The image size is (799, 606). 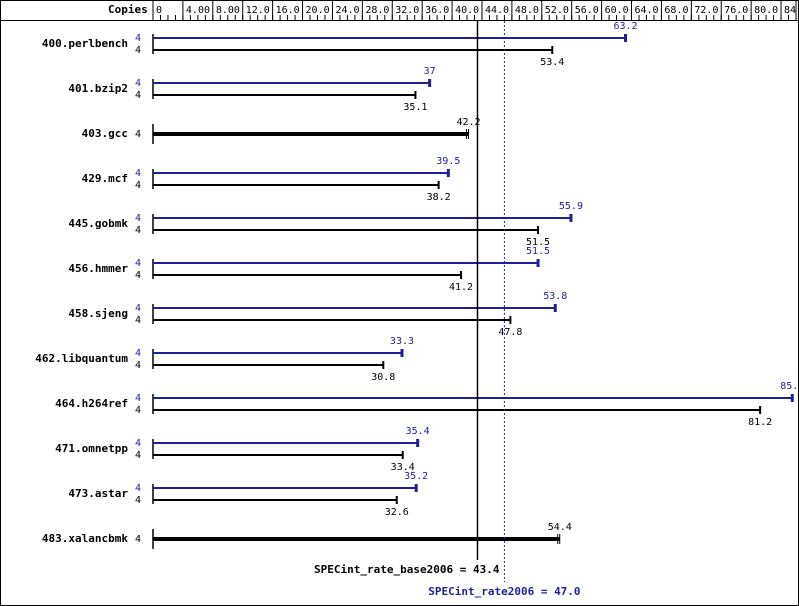 I want to click on value-label: 53.4, so click(x=552, y=62).